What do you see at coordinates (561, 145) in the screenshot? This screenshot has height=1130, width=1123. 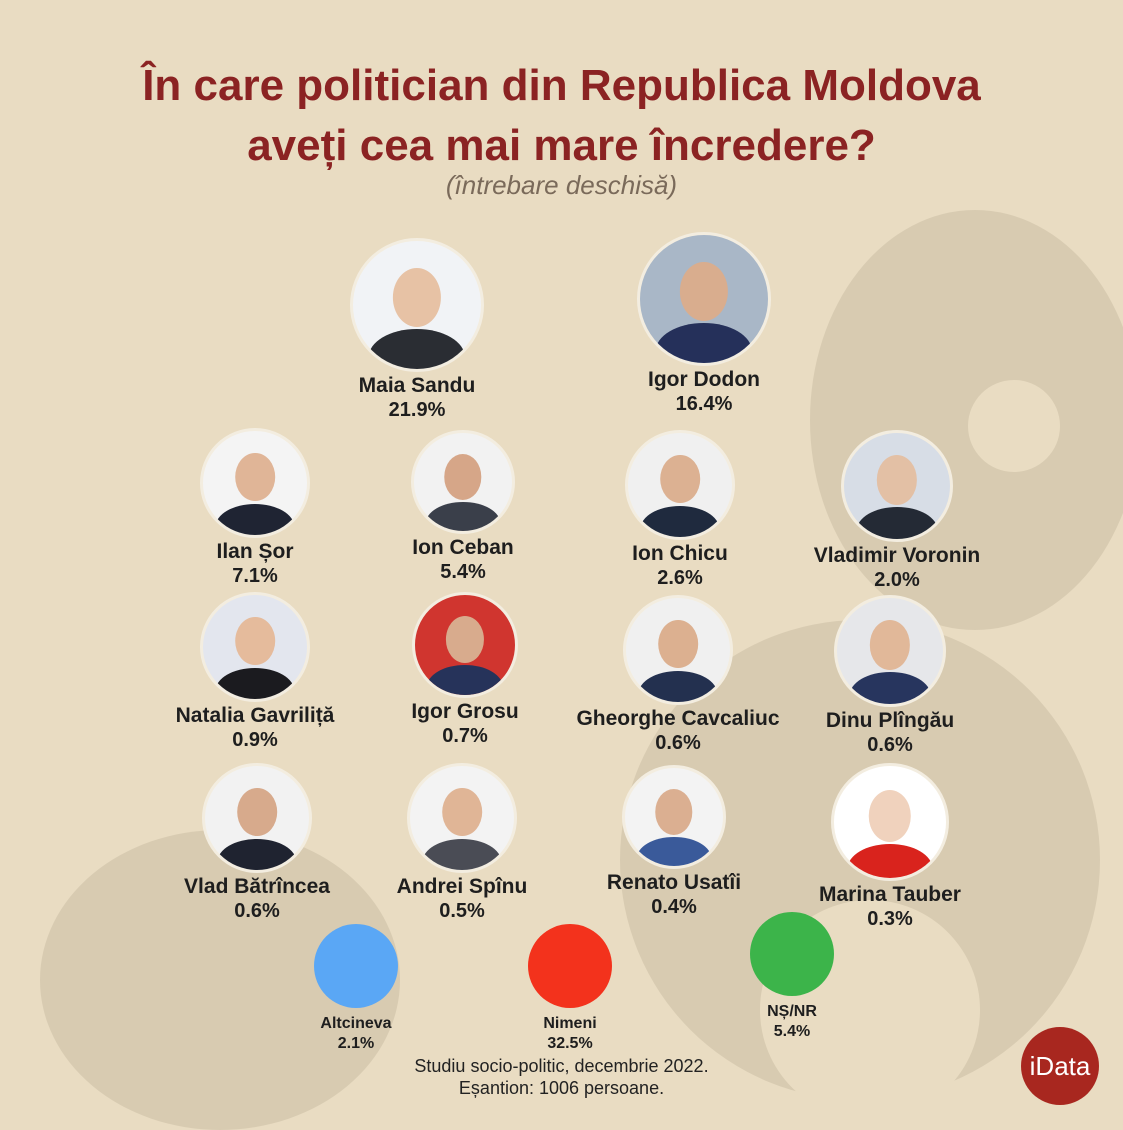 I see `chart-title-line2: aveți cea mai mare încredere?` at bounding box center [561, 145].